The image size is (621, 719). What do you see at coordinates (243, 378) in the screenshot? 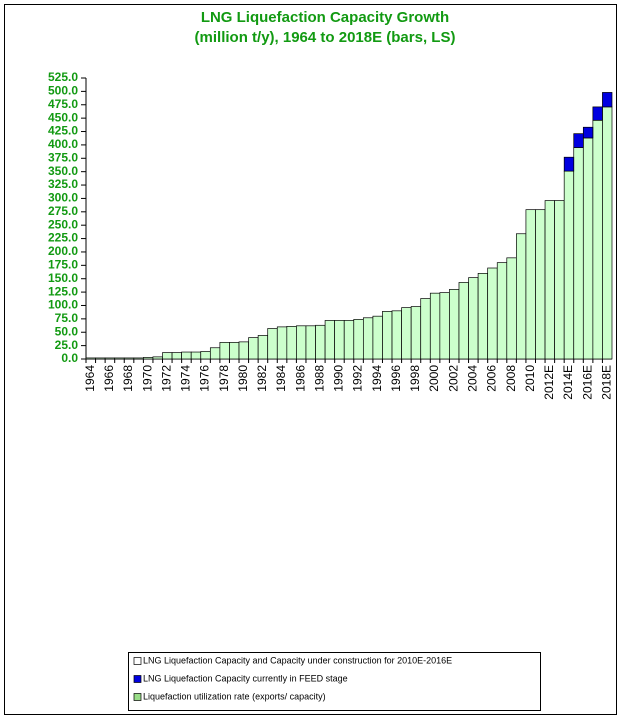
I see `x-tick-label: 1980` at bounding box center [243, 378].